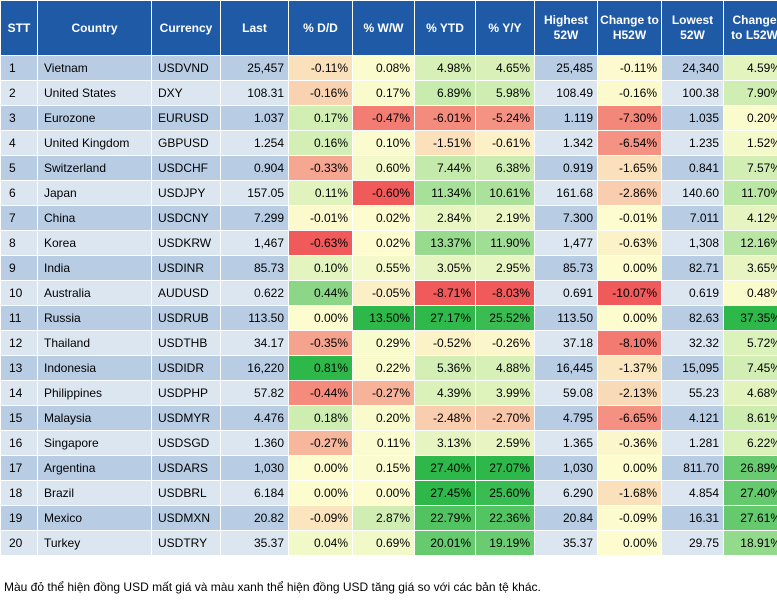  Describe the element at coordinates (94, 193) in the screenshot. I see `cell-country: Japan` at that location.